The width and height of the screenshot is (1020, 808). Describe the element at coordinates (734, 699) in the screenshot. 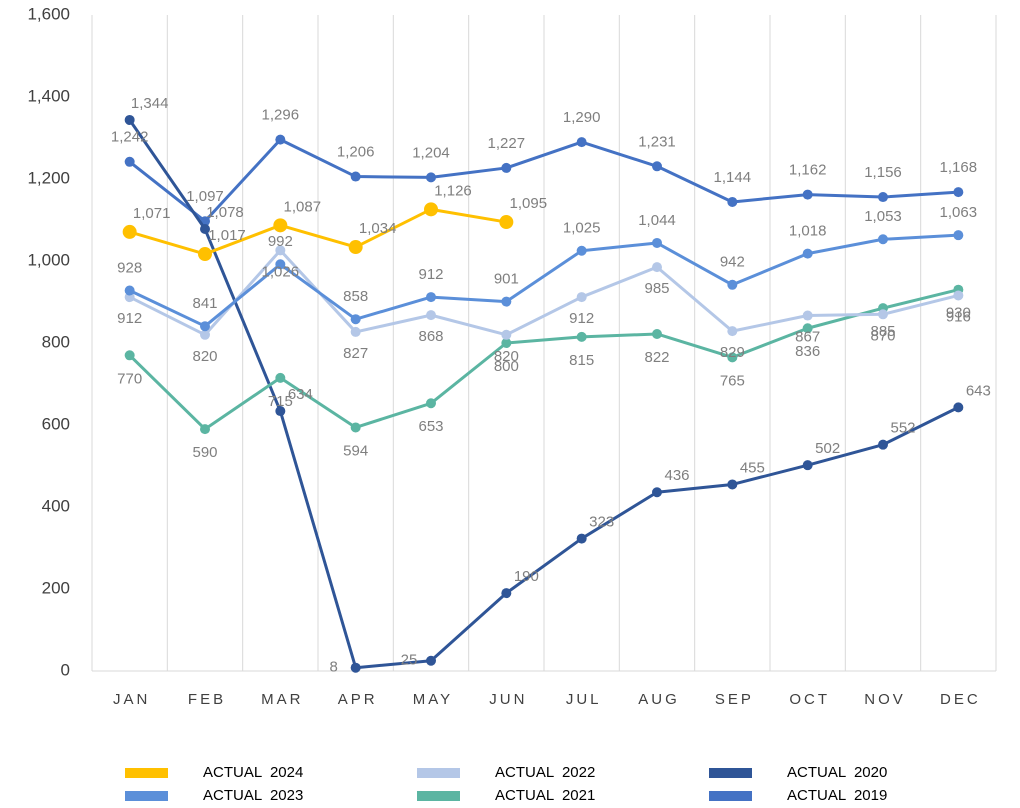

I see `x-tick-label: SEP` at that location.